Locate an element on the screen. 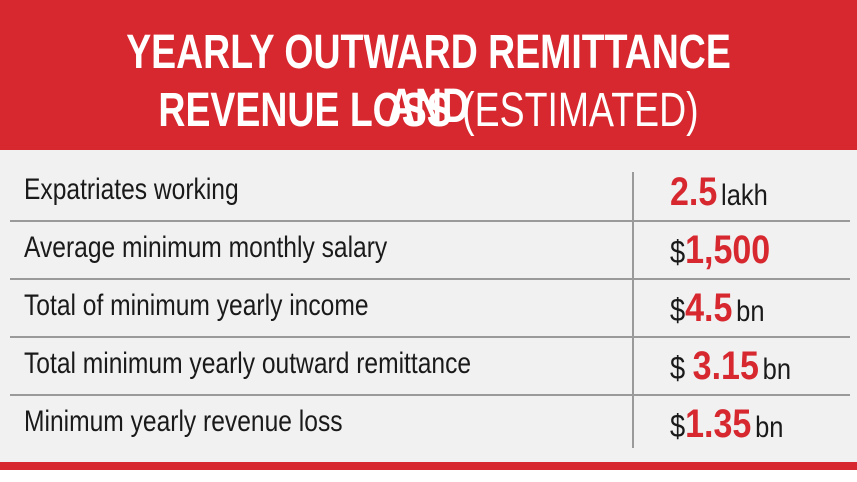  row-value: $ 3.15 bn is located at coordinates (746, 370).